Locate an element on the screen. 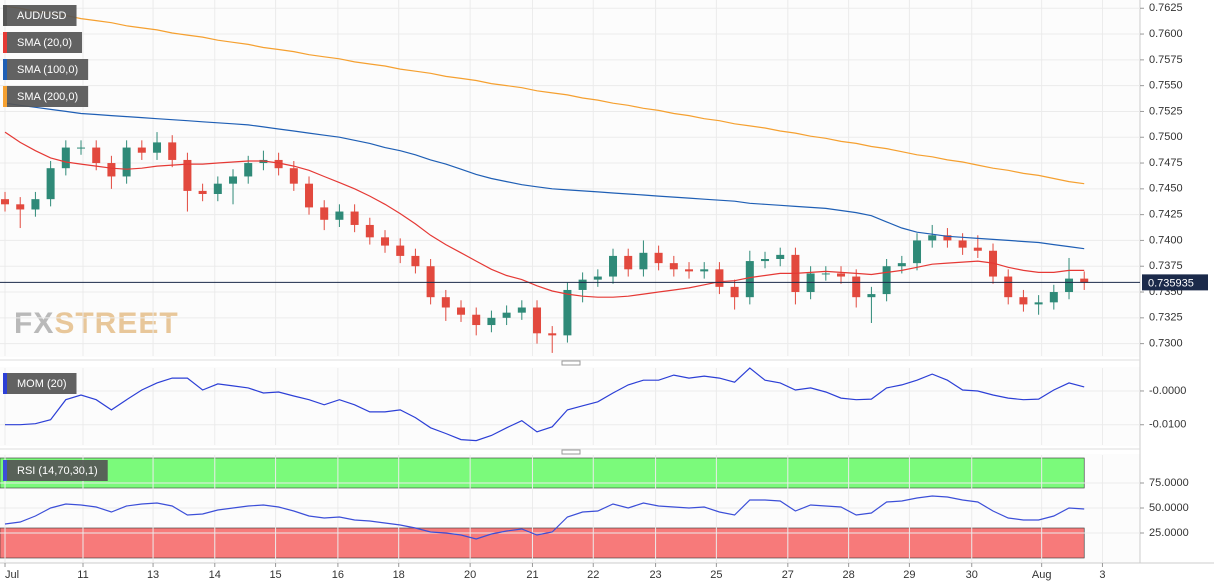 The image size is (1214, 586). x-tick-label: 29 is located at coordinates (909, 575).